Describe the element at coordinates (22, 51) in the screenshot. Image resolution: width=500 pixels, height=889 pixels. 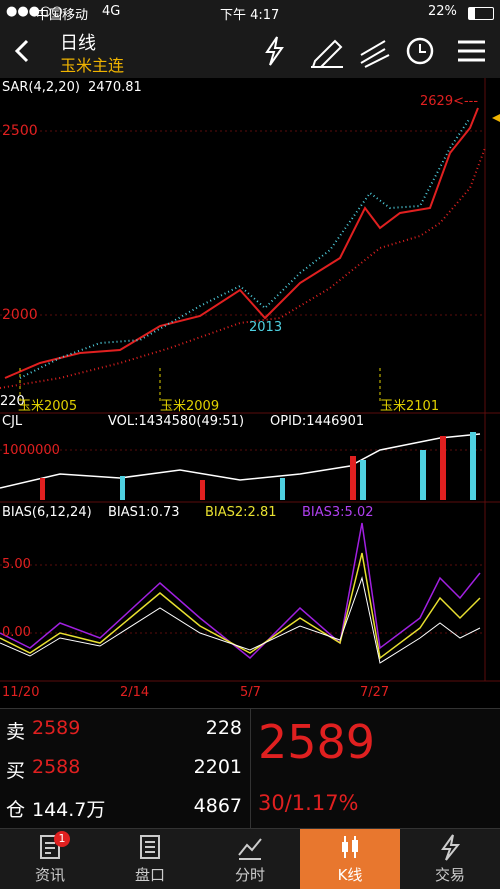
I see `back-button` at that location.